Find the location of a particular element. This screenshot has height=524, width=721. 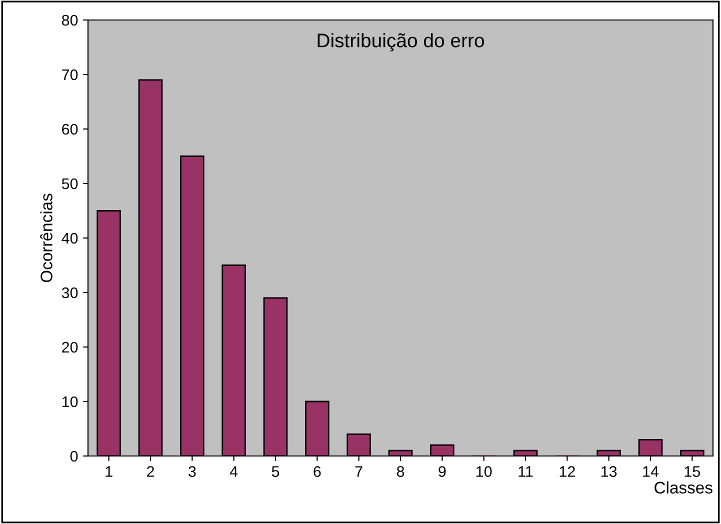

x-tick-label: 13 is located at coordinates (609, 471).